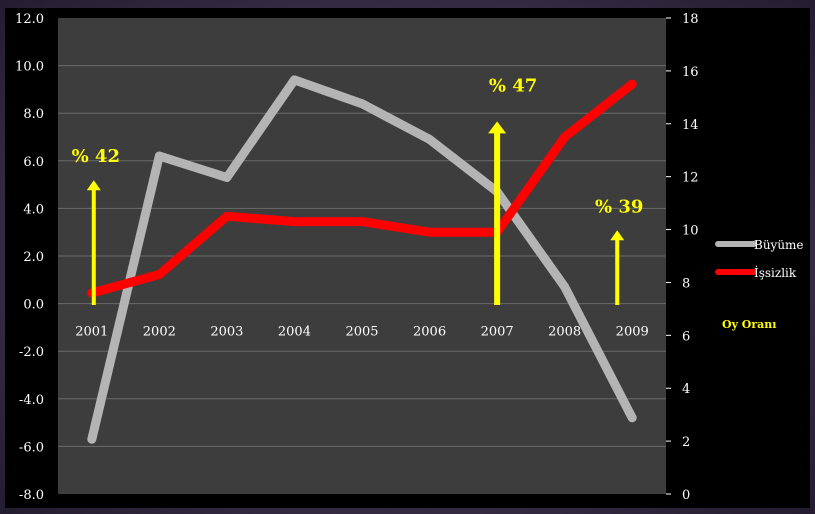  What do you see at coordinates (564, 332) in the screenshot?
I see `x-tick-label: 2008` at bounding box center [564, 332].